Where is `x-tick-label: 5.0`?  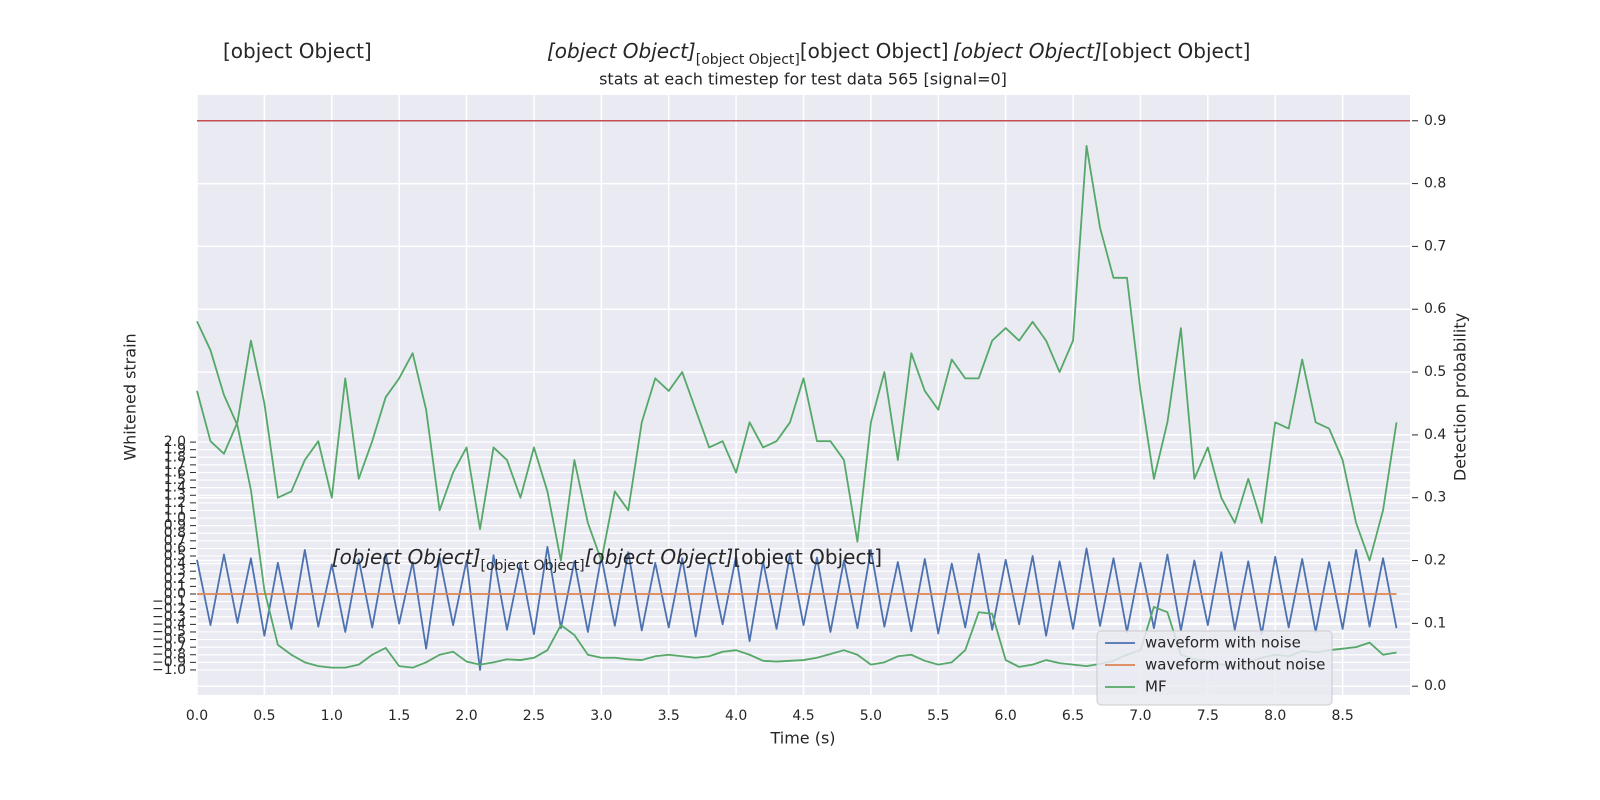 x-tick-label: 5.0 is located at coordinates (871, 716).